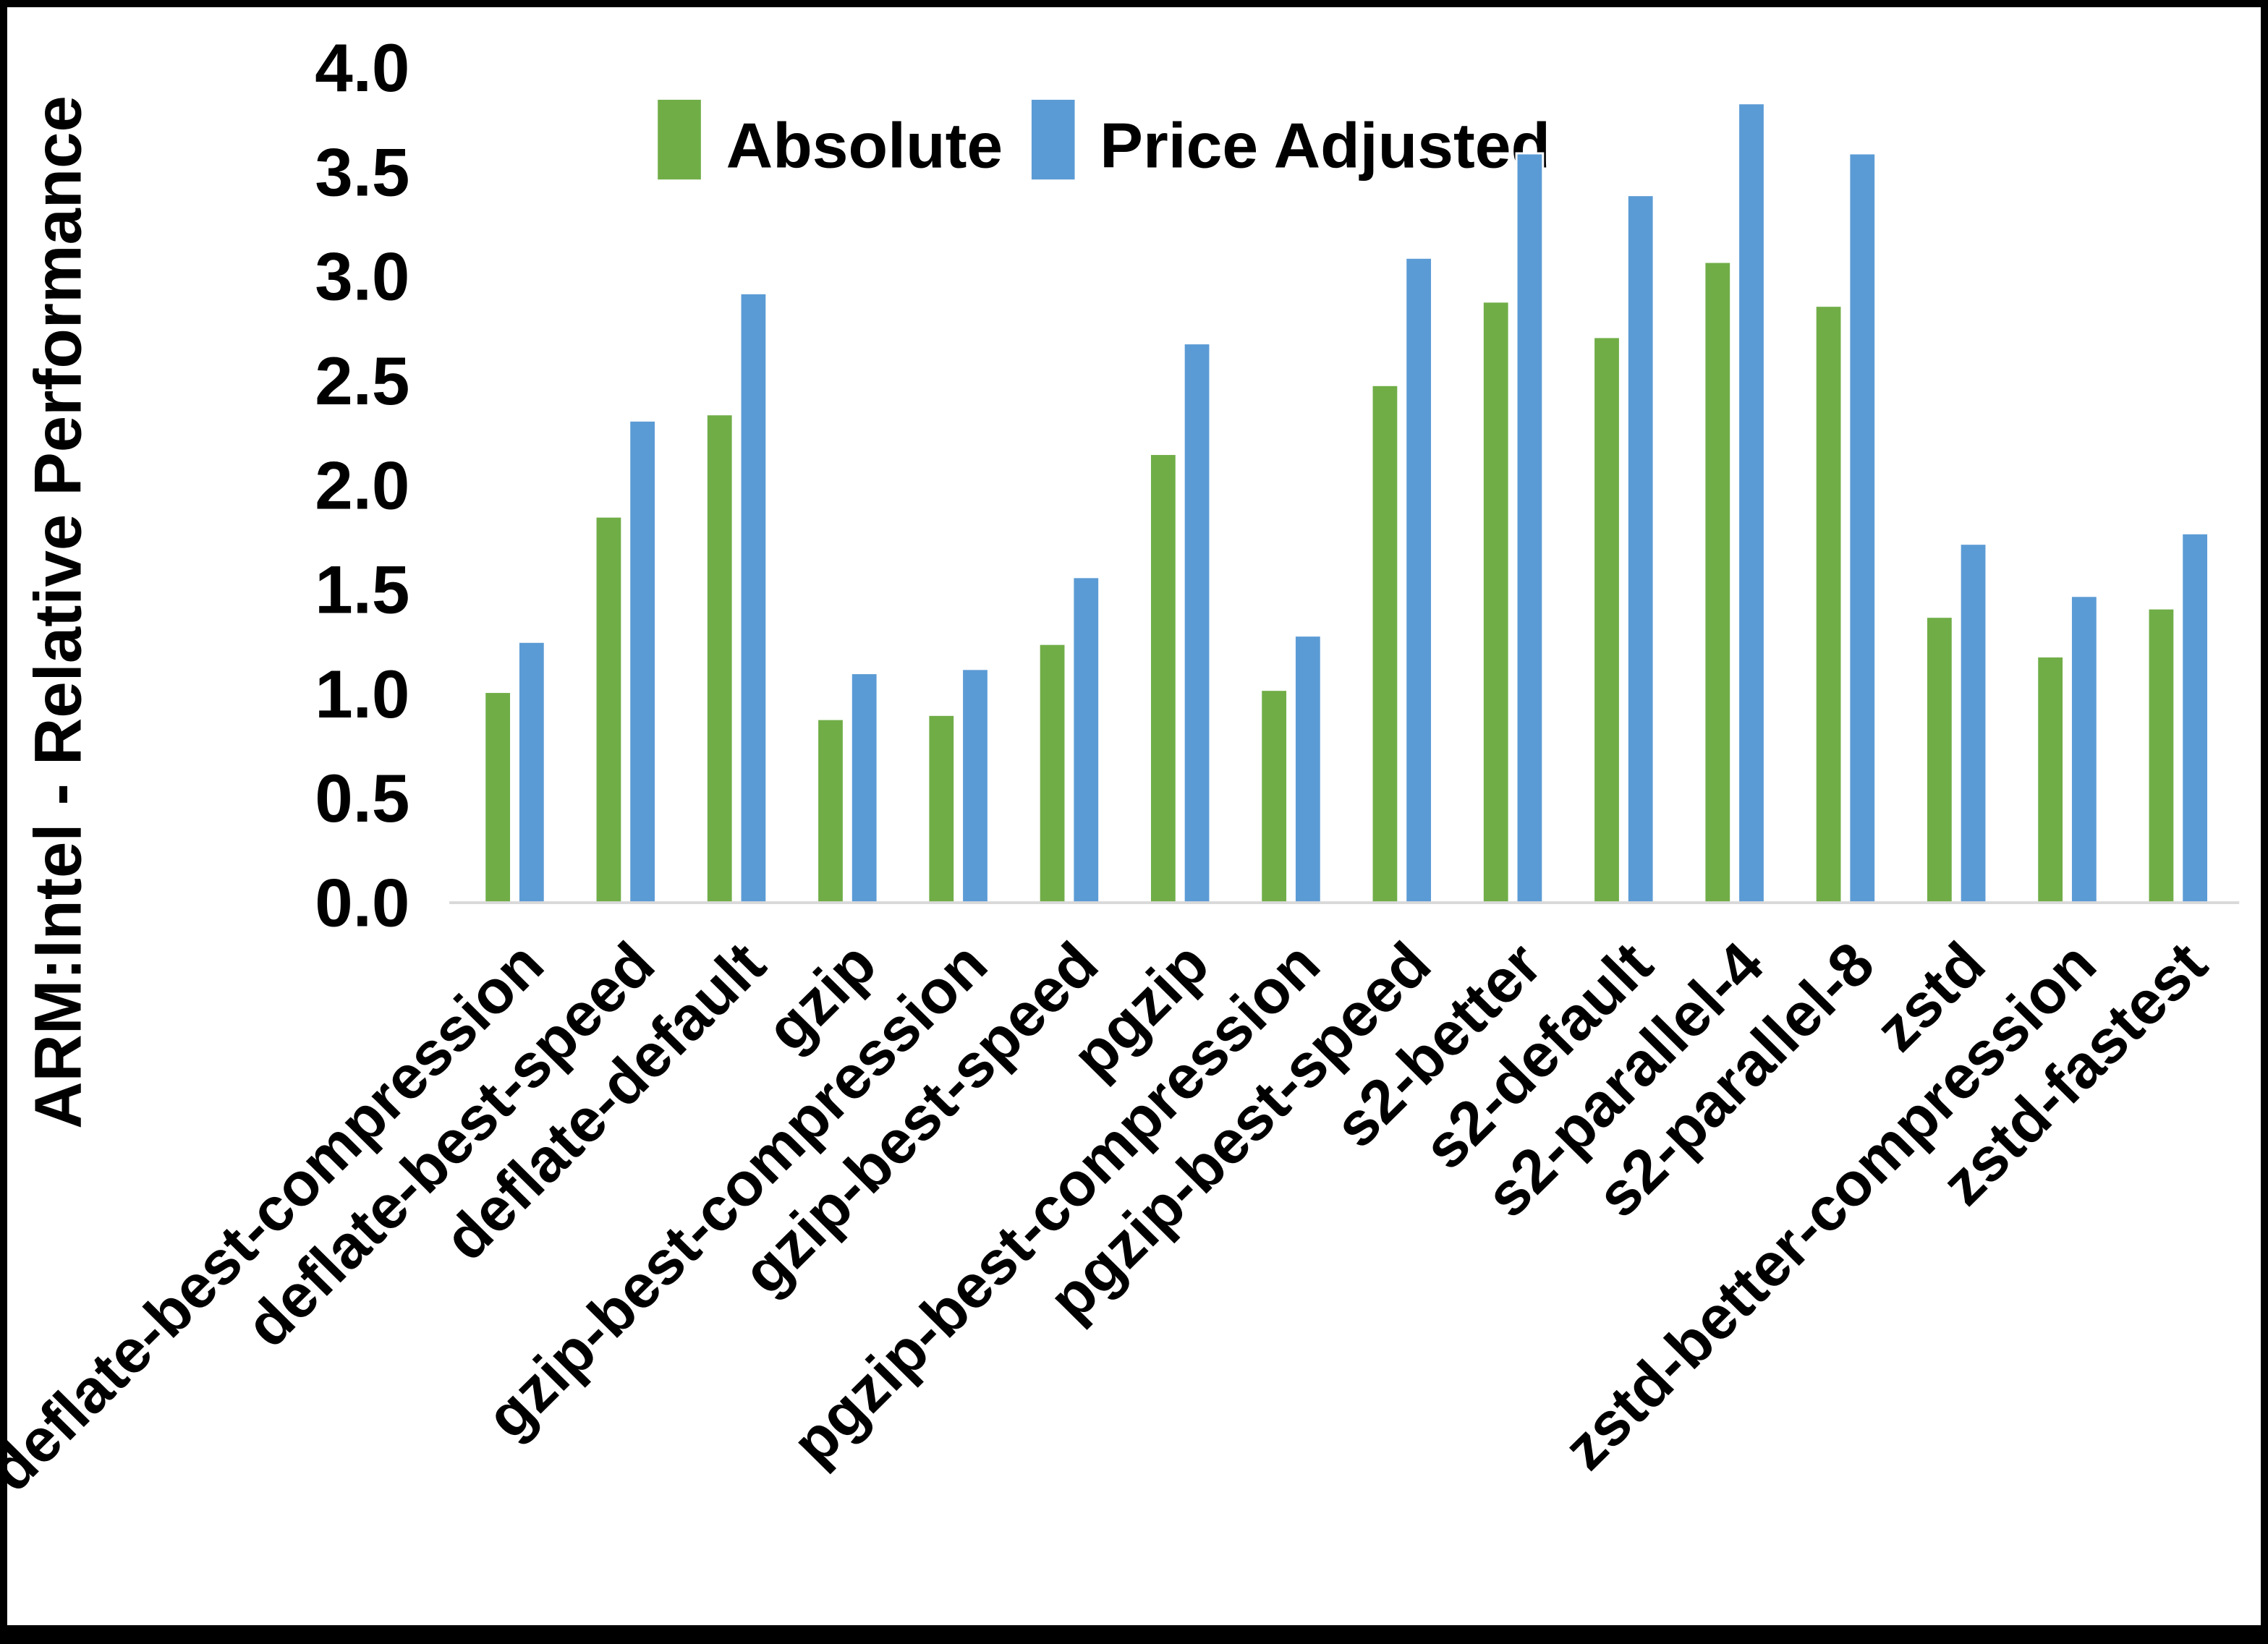  I want to click on bar-absolute-pgzip, so click(1163, 678).